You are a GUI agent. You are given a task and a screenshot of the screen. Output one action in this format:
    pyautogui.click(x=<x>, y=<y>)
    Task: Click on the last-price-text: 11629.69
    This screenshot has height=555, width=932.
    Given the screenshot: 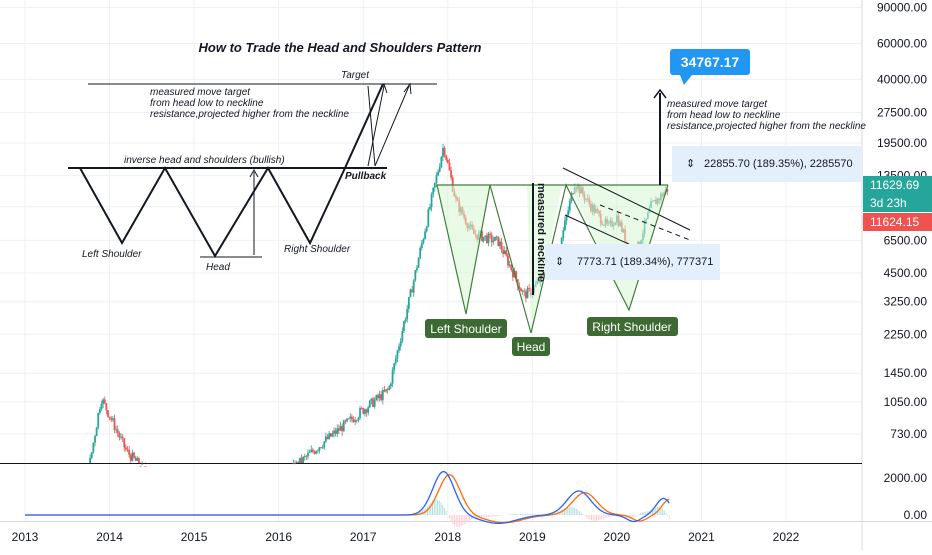 What is the action you would take?
    pyautogui.click(x=894, y=185)
    